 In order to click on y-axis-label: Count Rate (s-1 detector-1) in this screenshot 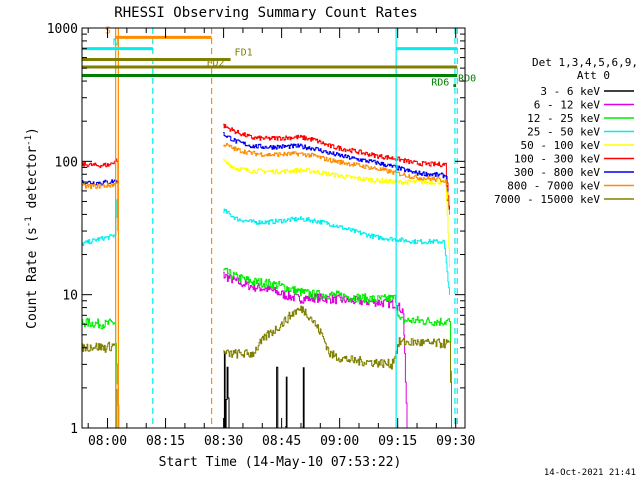, I will do `click(32, 228)`.